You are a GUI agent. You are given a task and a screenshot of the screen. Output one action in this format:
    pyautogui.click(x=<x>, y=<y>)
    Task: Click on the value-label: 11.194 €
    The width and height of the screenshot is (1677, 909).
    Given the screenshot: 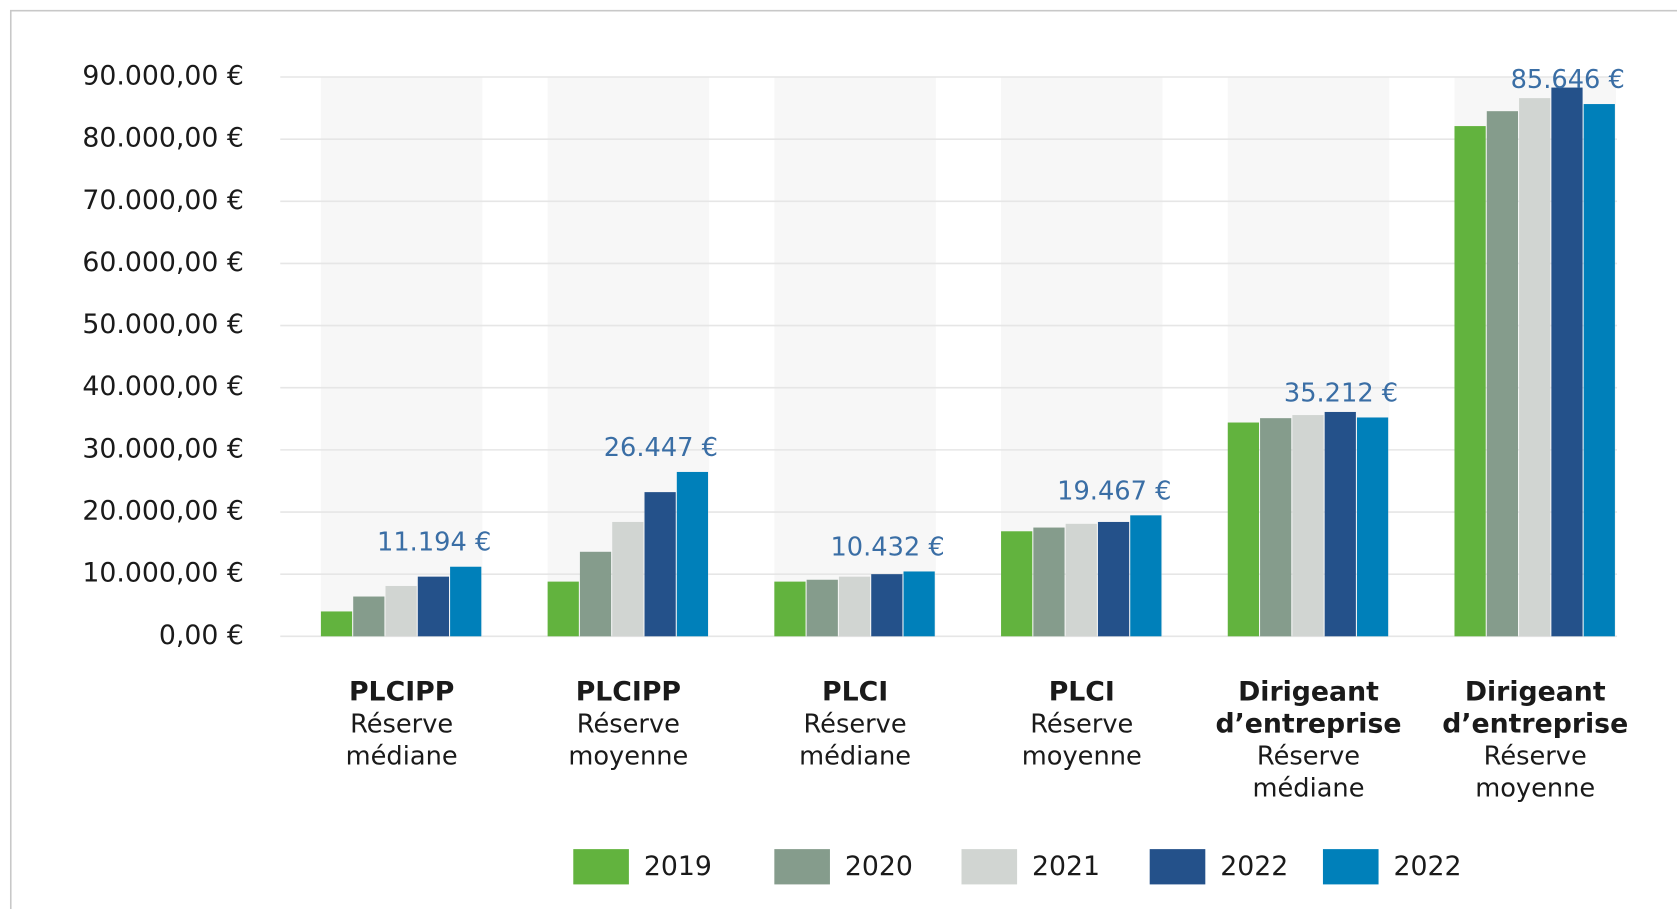 What is the action you would take?
    pyautogui.click(x=434, y=543)
    